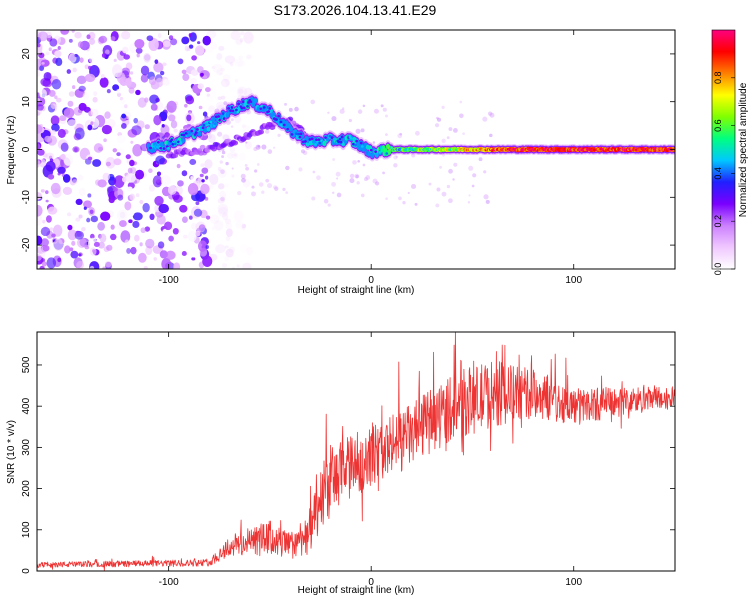  Describe the element at coordinates (718, 125) in the screenshot. I see `colorbar-tick-label: 0.6` at that location.